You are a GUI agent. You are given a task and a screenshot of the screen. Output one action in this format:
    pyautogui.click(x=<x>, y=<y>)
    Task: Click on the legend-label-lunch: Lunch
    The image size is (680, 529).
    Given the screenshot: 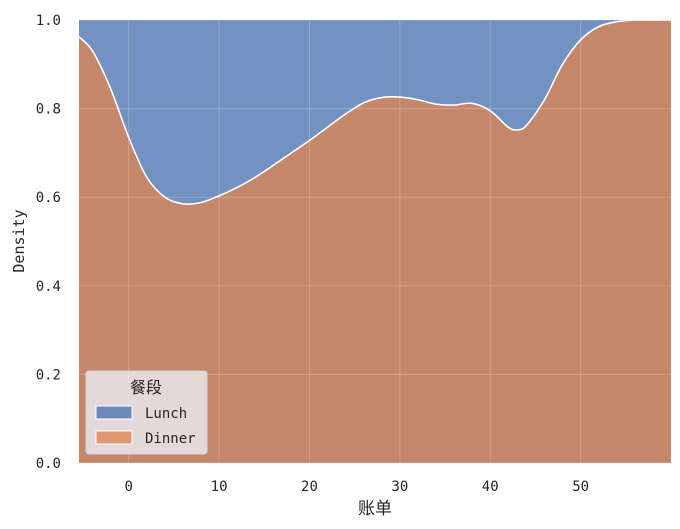 What is the action you would take?
    pyautogui.click(x=166, y=414)
    